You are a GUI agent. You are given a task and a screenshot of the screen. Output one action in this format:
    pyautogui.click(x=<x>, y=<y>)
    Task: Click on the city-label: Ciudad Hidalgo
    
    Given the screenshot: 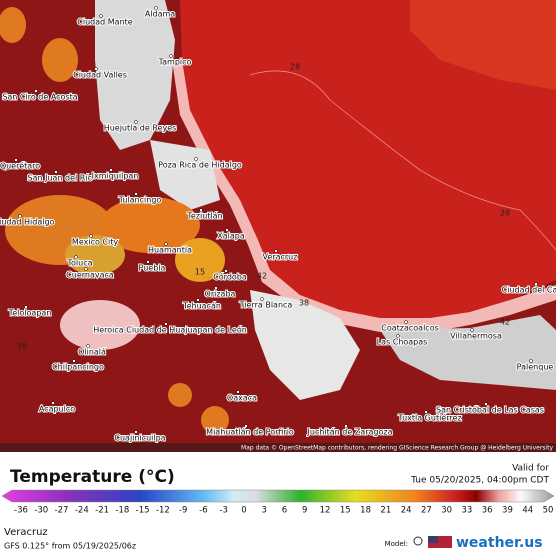 What is the action you would take?
    pyautogui.click(x=27, y=222)
    